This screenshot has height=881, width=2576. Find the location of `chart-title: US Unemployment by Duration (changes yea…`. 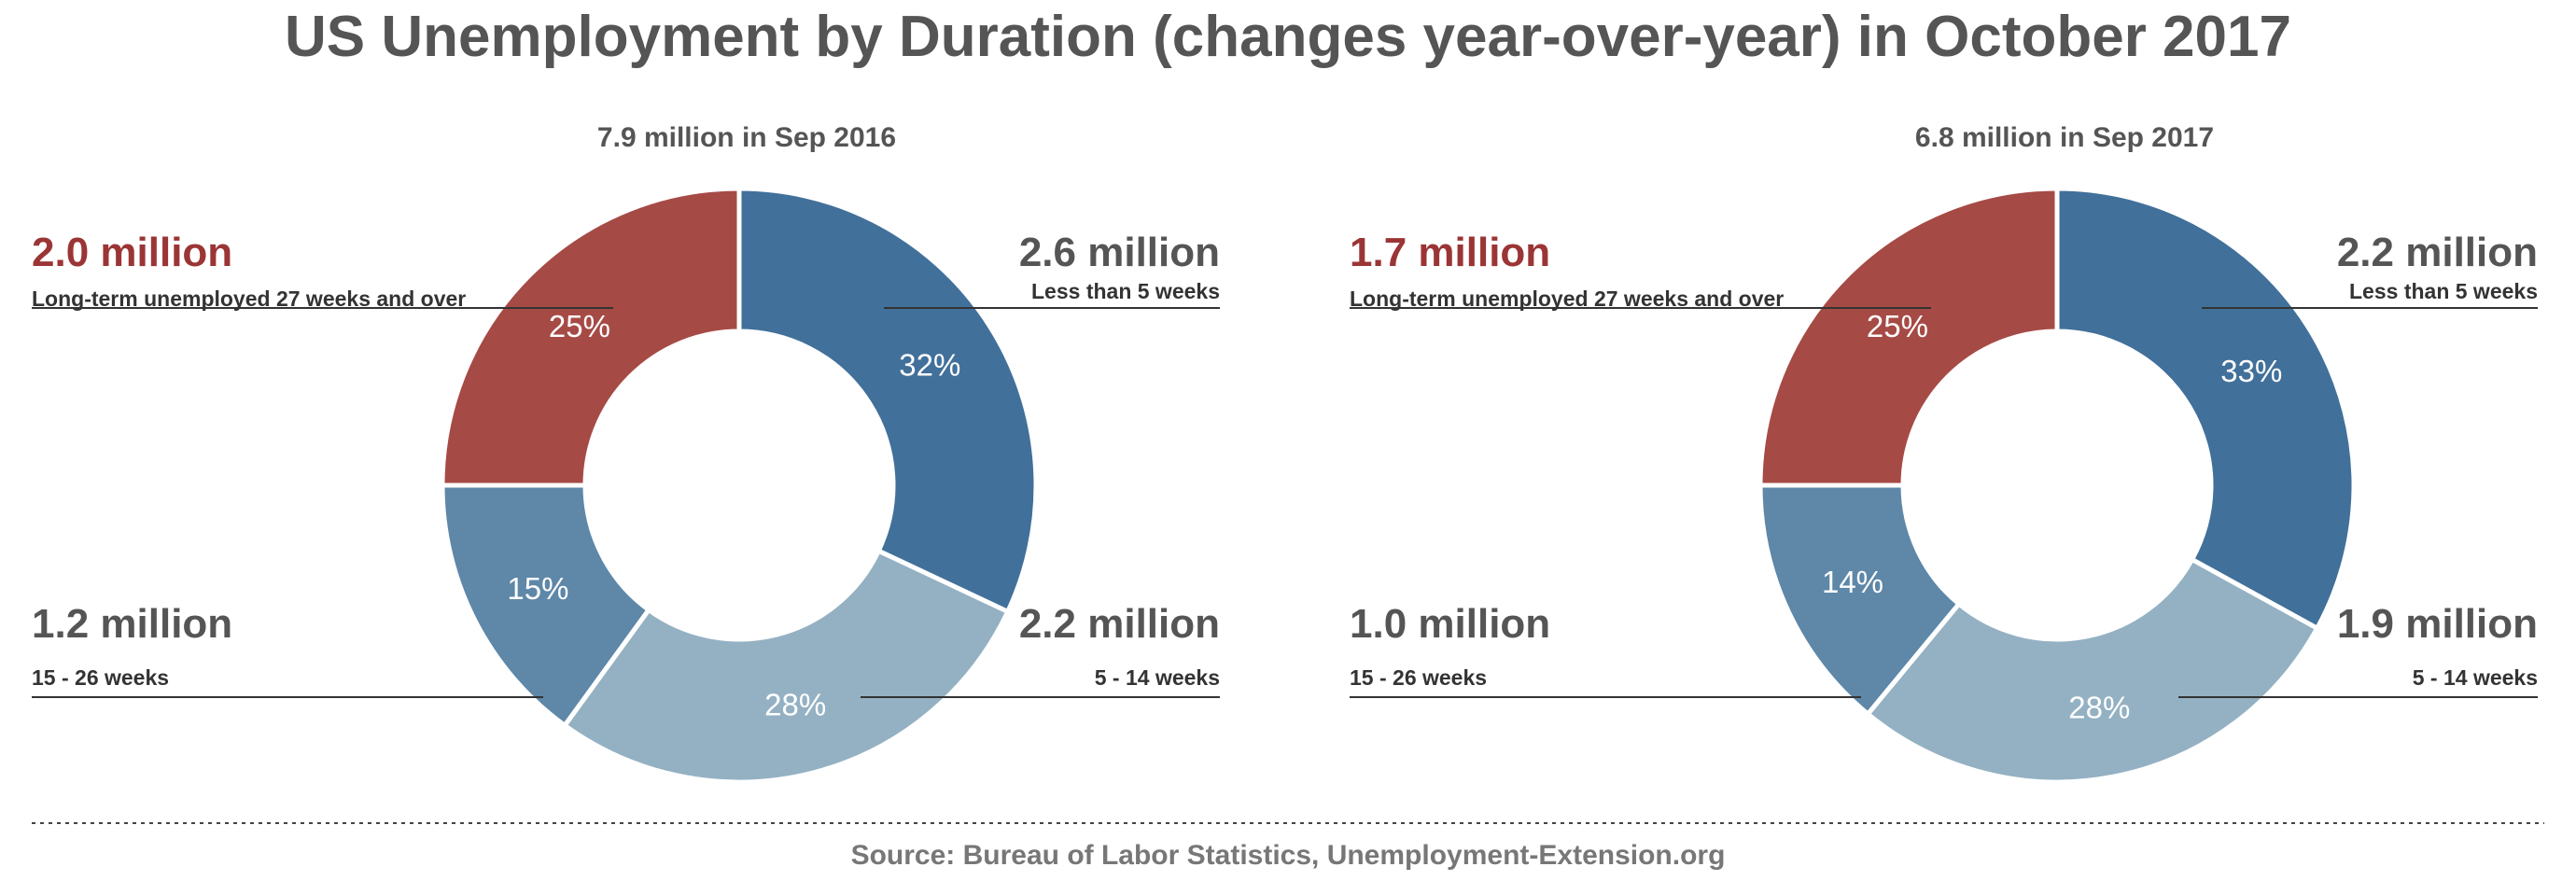

chart-title: US Unemployment by Duration (changes yea… is located at coordinates (1288, 37).